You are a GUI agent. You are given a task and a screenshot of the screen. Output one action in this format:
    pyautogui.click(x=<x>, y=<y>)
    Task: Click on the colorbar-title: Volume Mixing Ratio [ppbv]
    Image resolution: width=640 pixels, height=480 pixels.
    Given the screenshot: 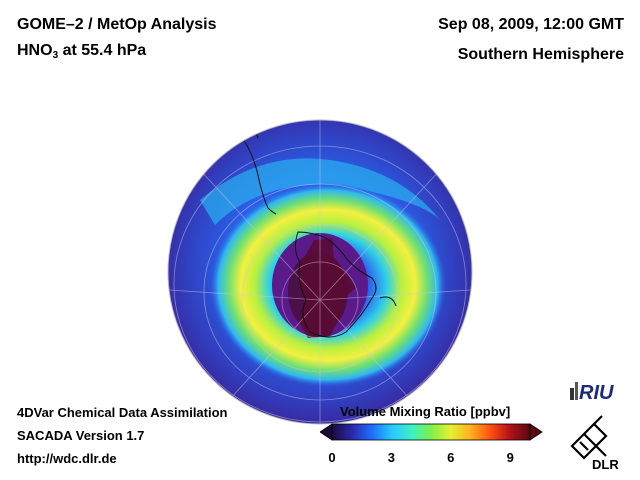 What is the action you would take?
    pyautogui.click(x=425, y=411)
    